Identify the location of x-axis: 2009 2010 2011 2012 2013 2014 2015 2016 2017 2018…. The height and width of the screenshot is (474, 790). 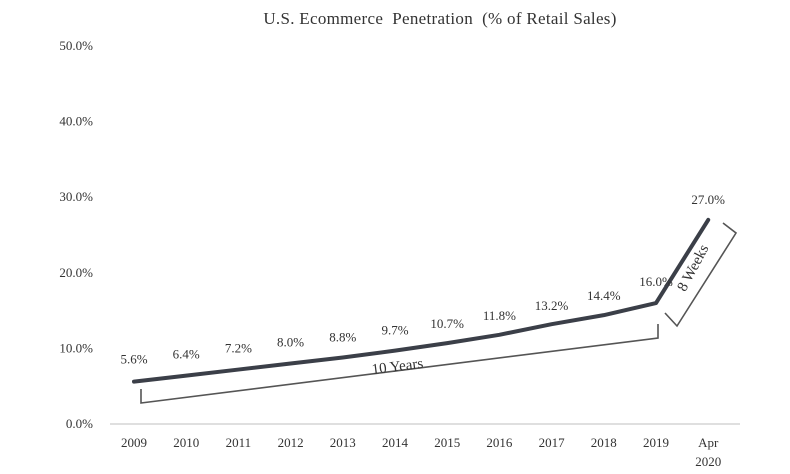
(425, 446).